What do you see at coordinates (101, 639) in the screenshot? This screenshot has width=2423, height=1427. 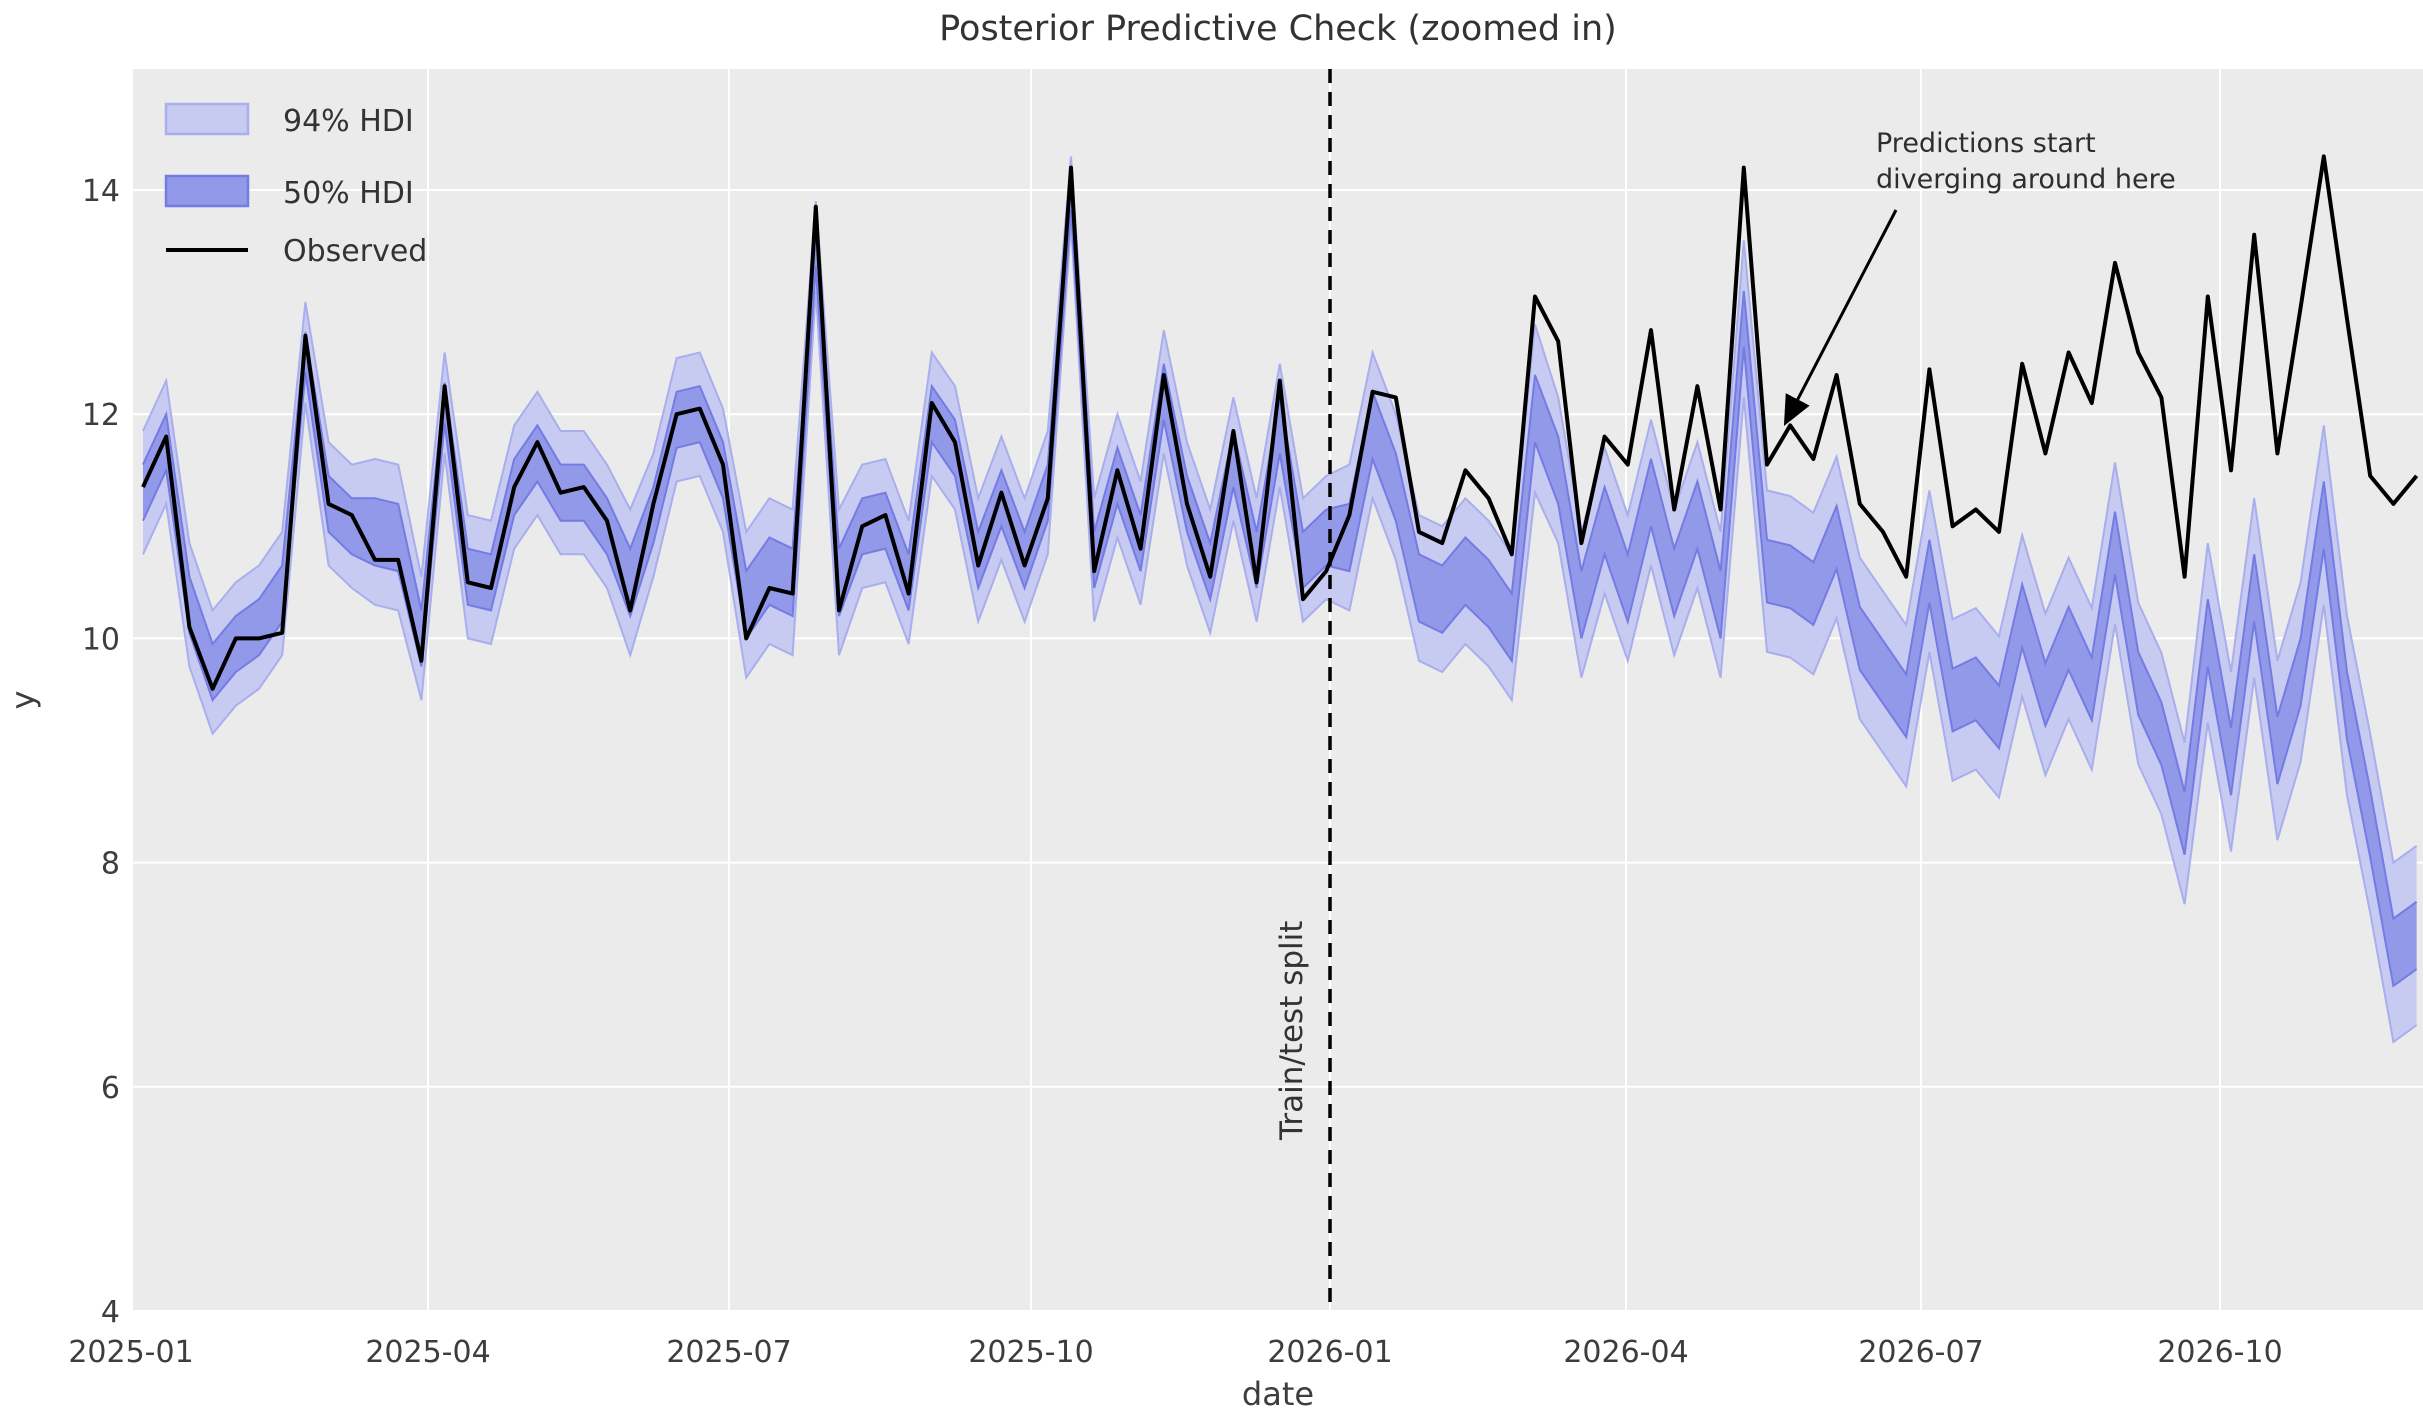 I see `y-tick-label: 10` at bounding box center [101, 639].